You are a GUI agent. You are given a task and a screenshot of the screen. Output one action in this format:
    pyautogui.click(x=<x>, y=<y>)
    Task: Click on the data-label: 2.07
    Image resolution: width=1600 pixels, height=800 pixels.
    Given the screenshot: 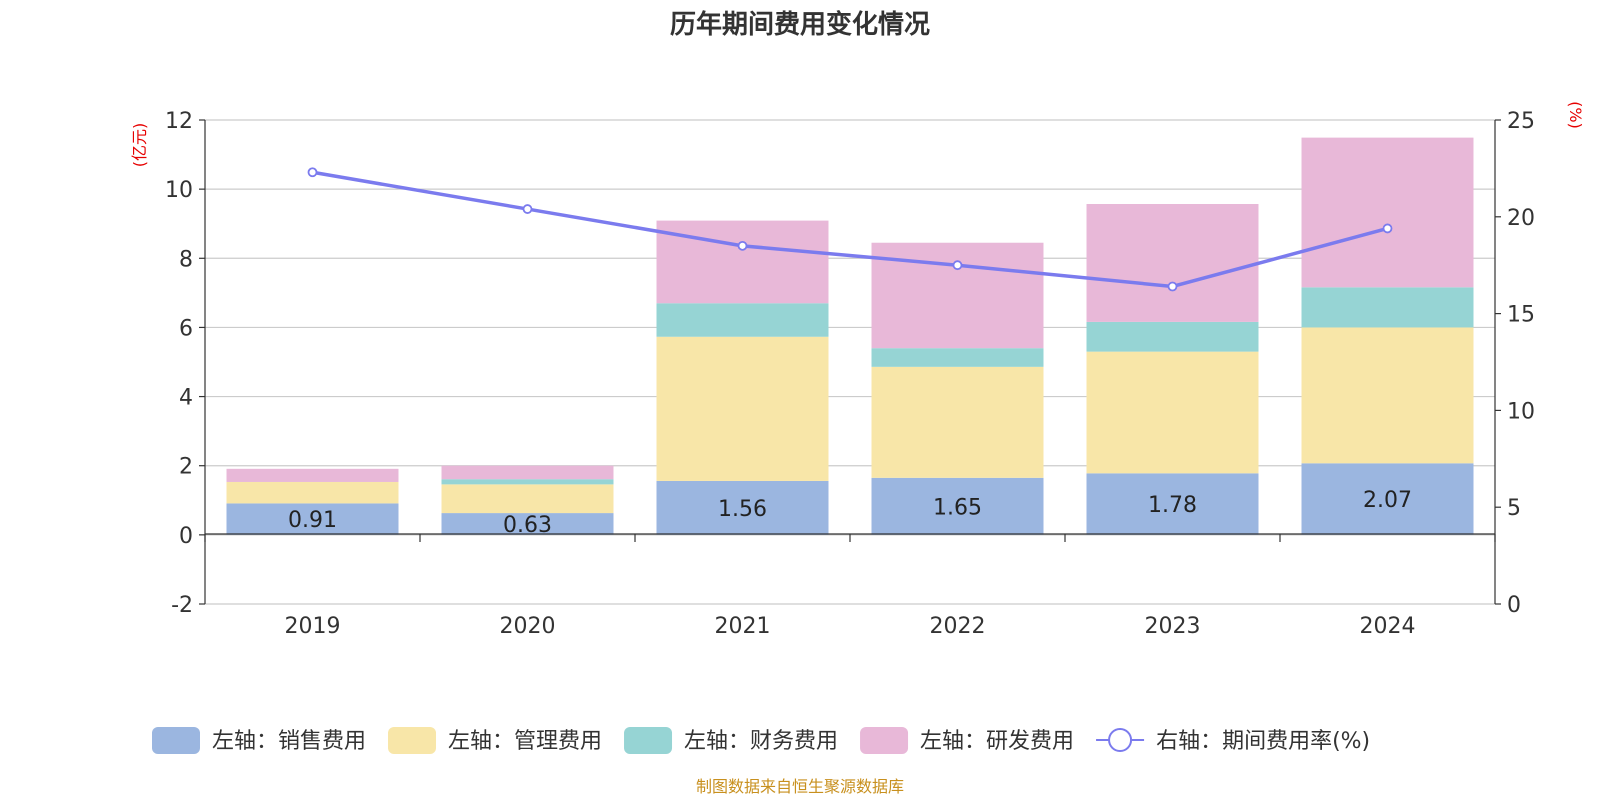 What is the action you would take?
    pyautogui.click(x=1387, y=500)
    